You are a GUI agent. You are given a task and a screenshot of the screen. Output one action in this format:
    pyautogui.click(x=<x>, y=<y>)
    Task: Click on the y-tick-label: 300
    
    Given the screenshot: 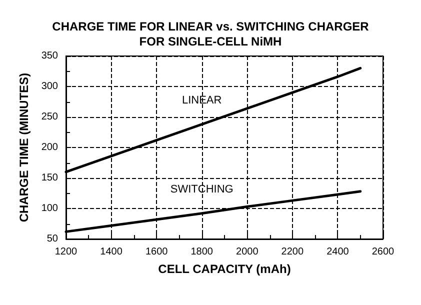 What is the action you would take?
    pyautogui.click(x=49, y=86)
    